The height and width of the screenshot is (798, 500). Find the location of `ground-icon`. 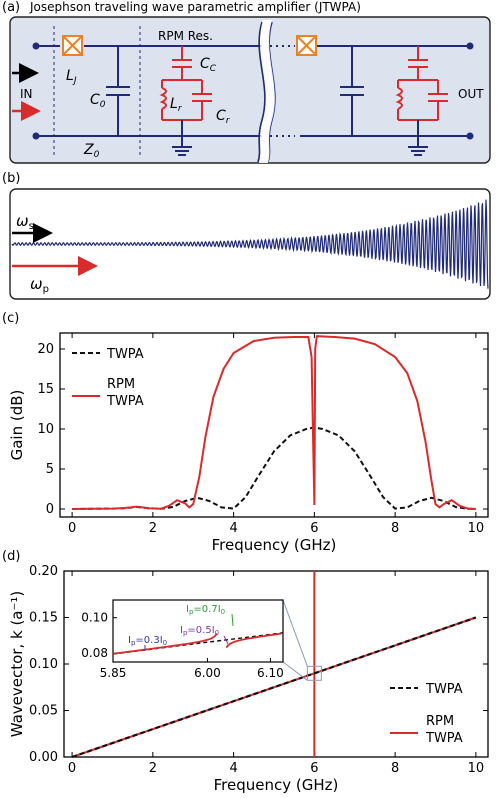

ground-icon is located at coordinates (182, 138).